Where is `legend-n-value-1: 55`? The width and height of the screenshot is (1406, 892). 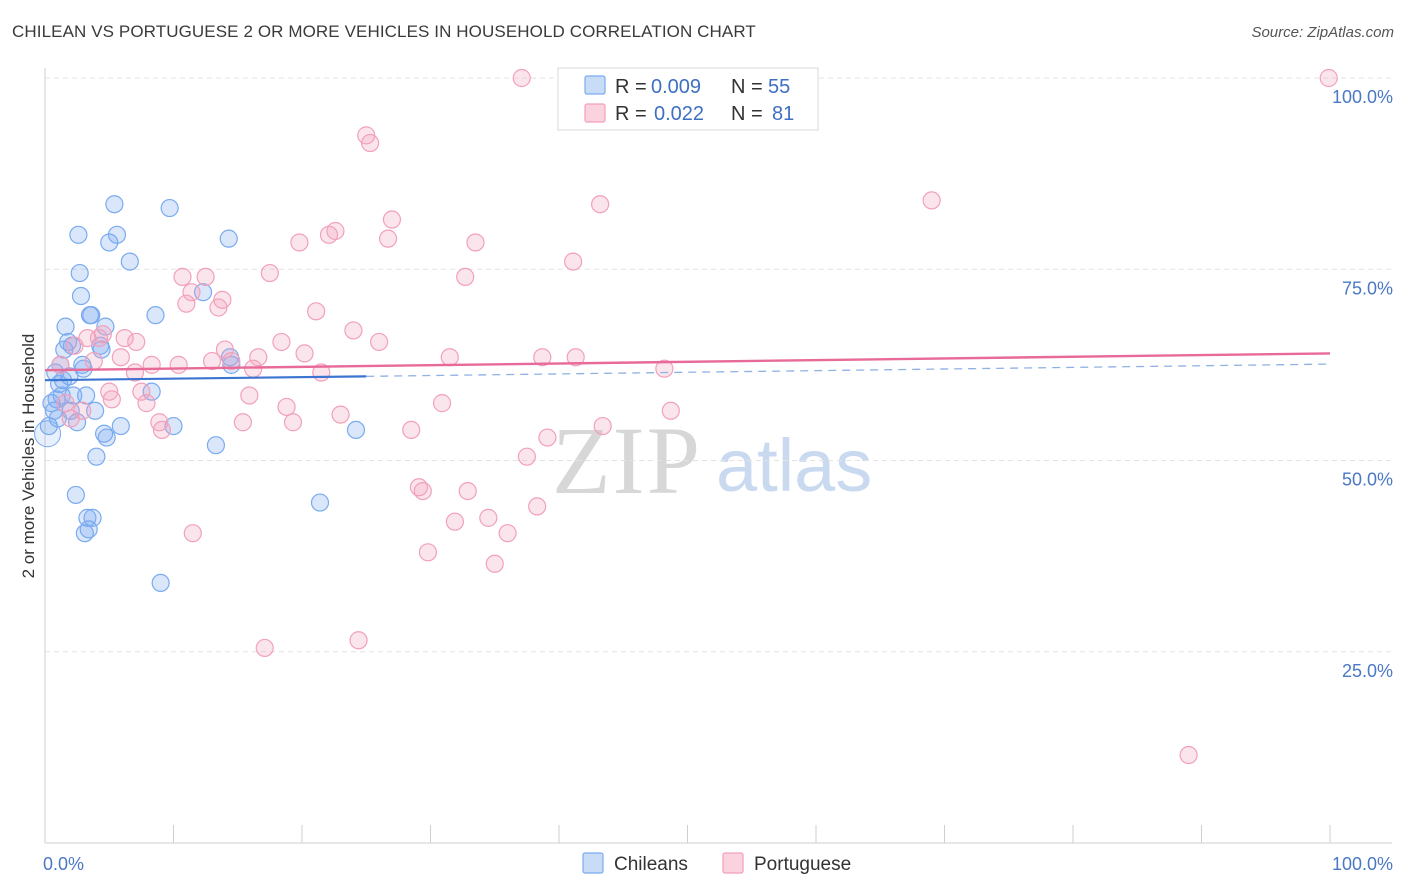
legend-n-value-1: 55 is located at coordinates (779, 87).